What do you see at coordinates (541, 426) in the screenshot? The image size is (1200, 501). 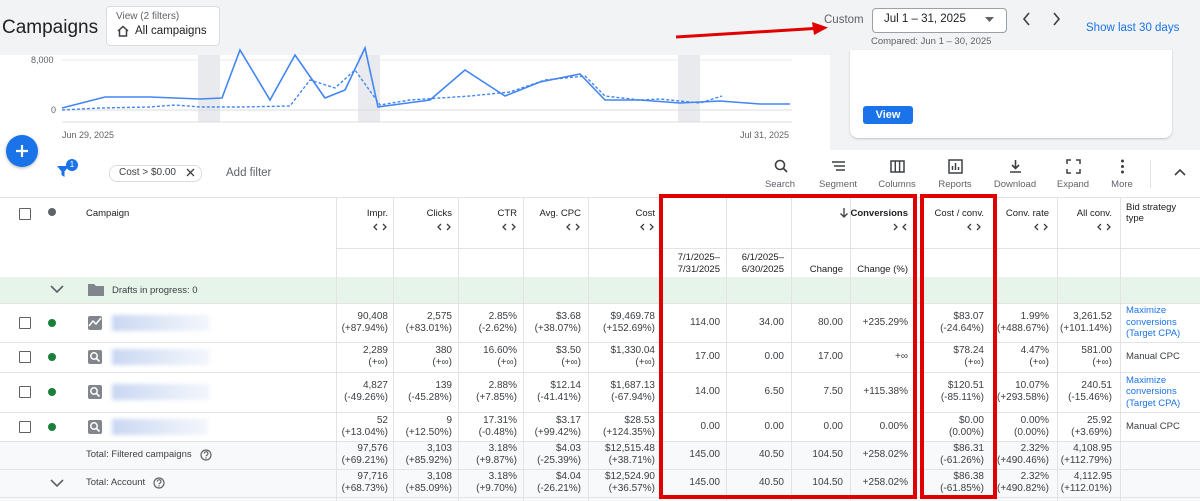 I see `metric-cell: $3.17 (+99.42%)` at bounding box center [541, 426].